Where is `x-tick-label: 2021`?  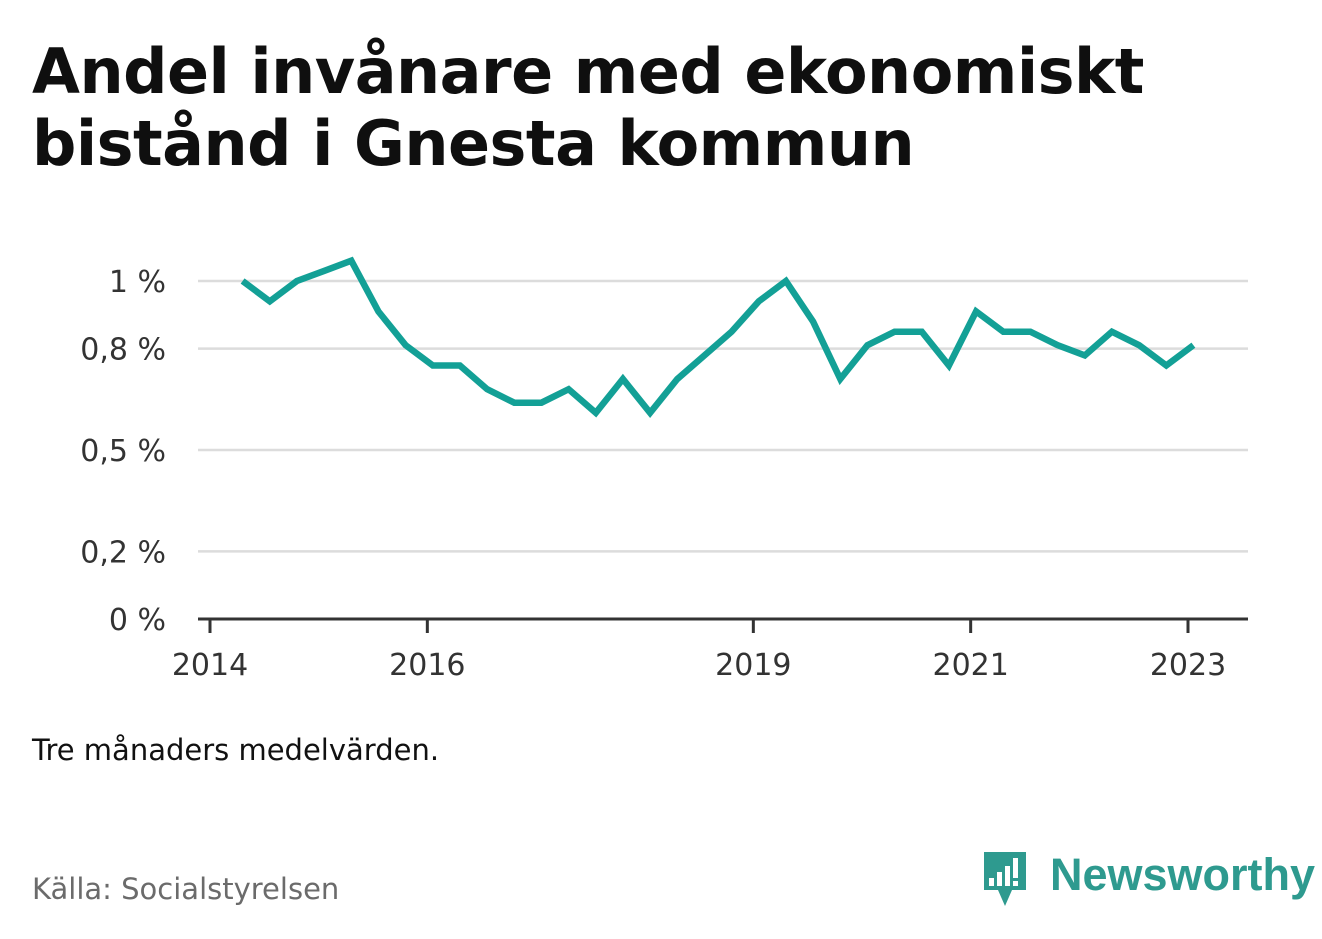
x-tick-label: 2021 is located at coordinates (970, 665).